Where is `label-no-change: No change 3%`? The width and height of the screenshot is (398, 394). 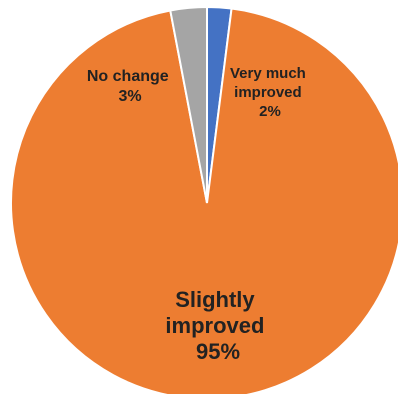 label-no-change: No change 3% is located at coordinates (130, 86).